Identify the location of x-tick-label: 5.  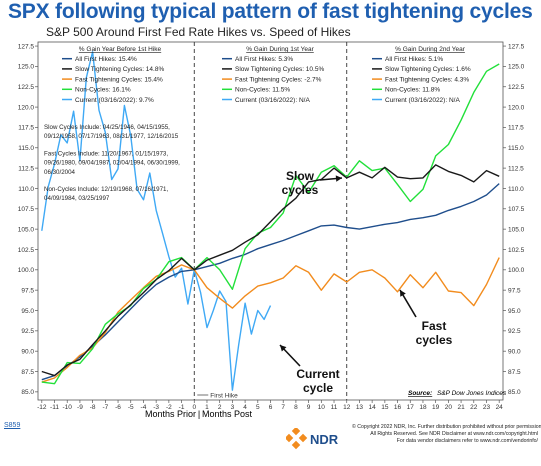
(258, 407).